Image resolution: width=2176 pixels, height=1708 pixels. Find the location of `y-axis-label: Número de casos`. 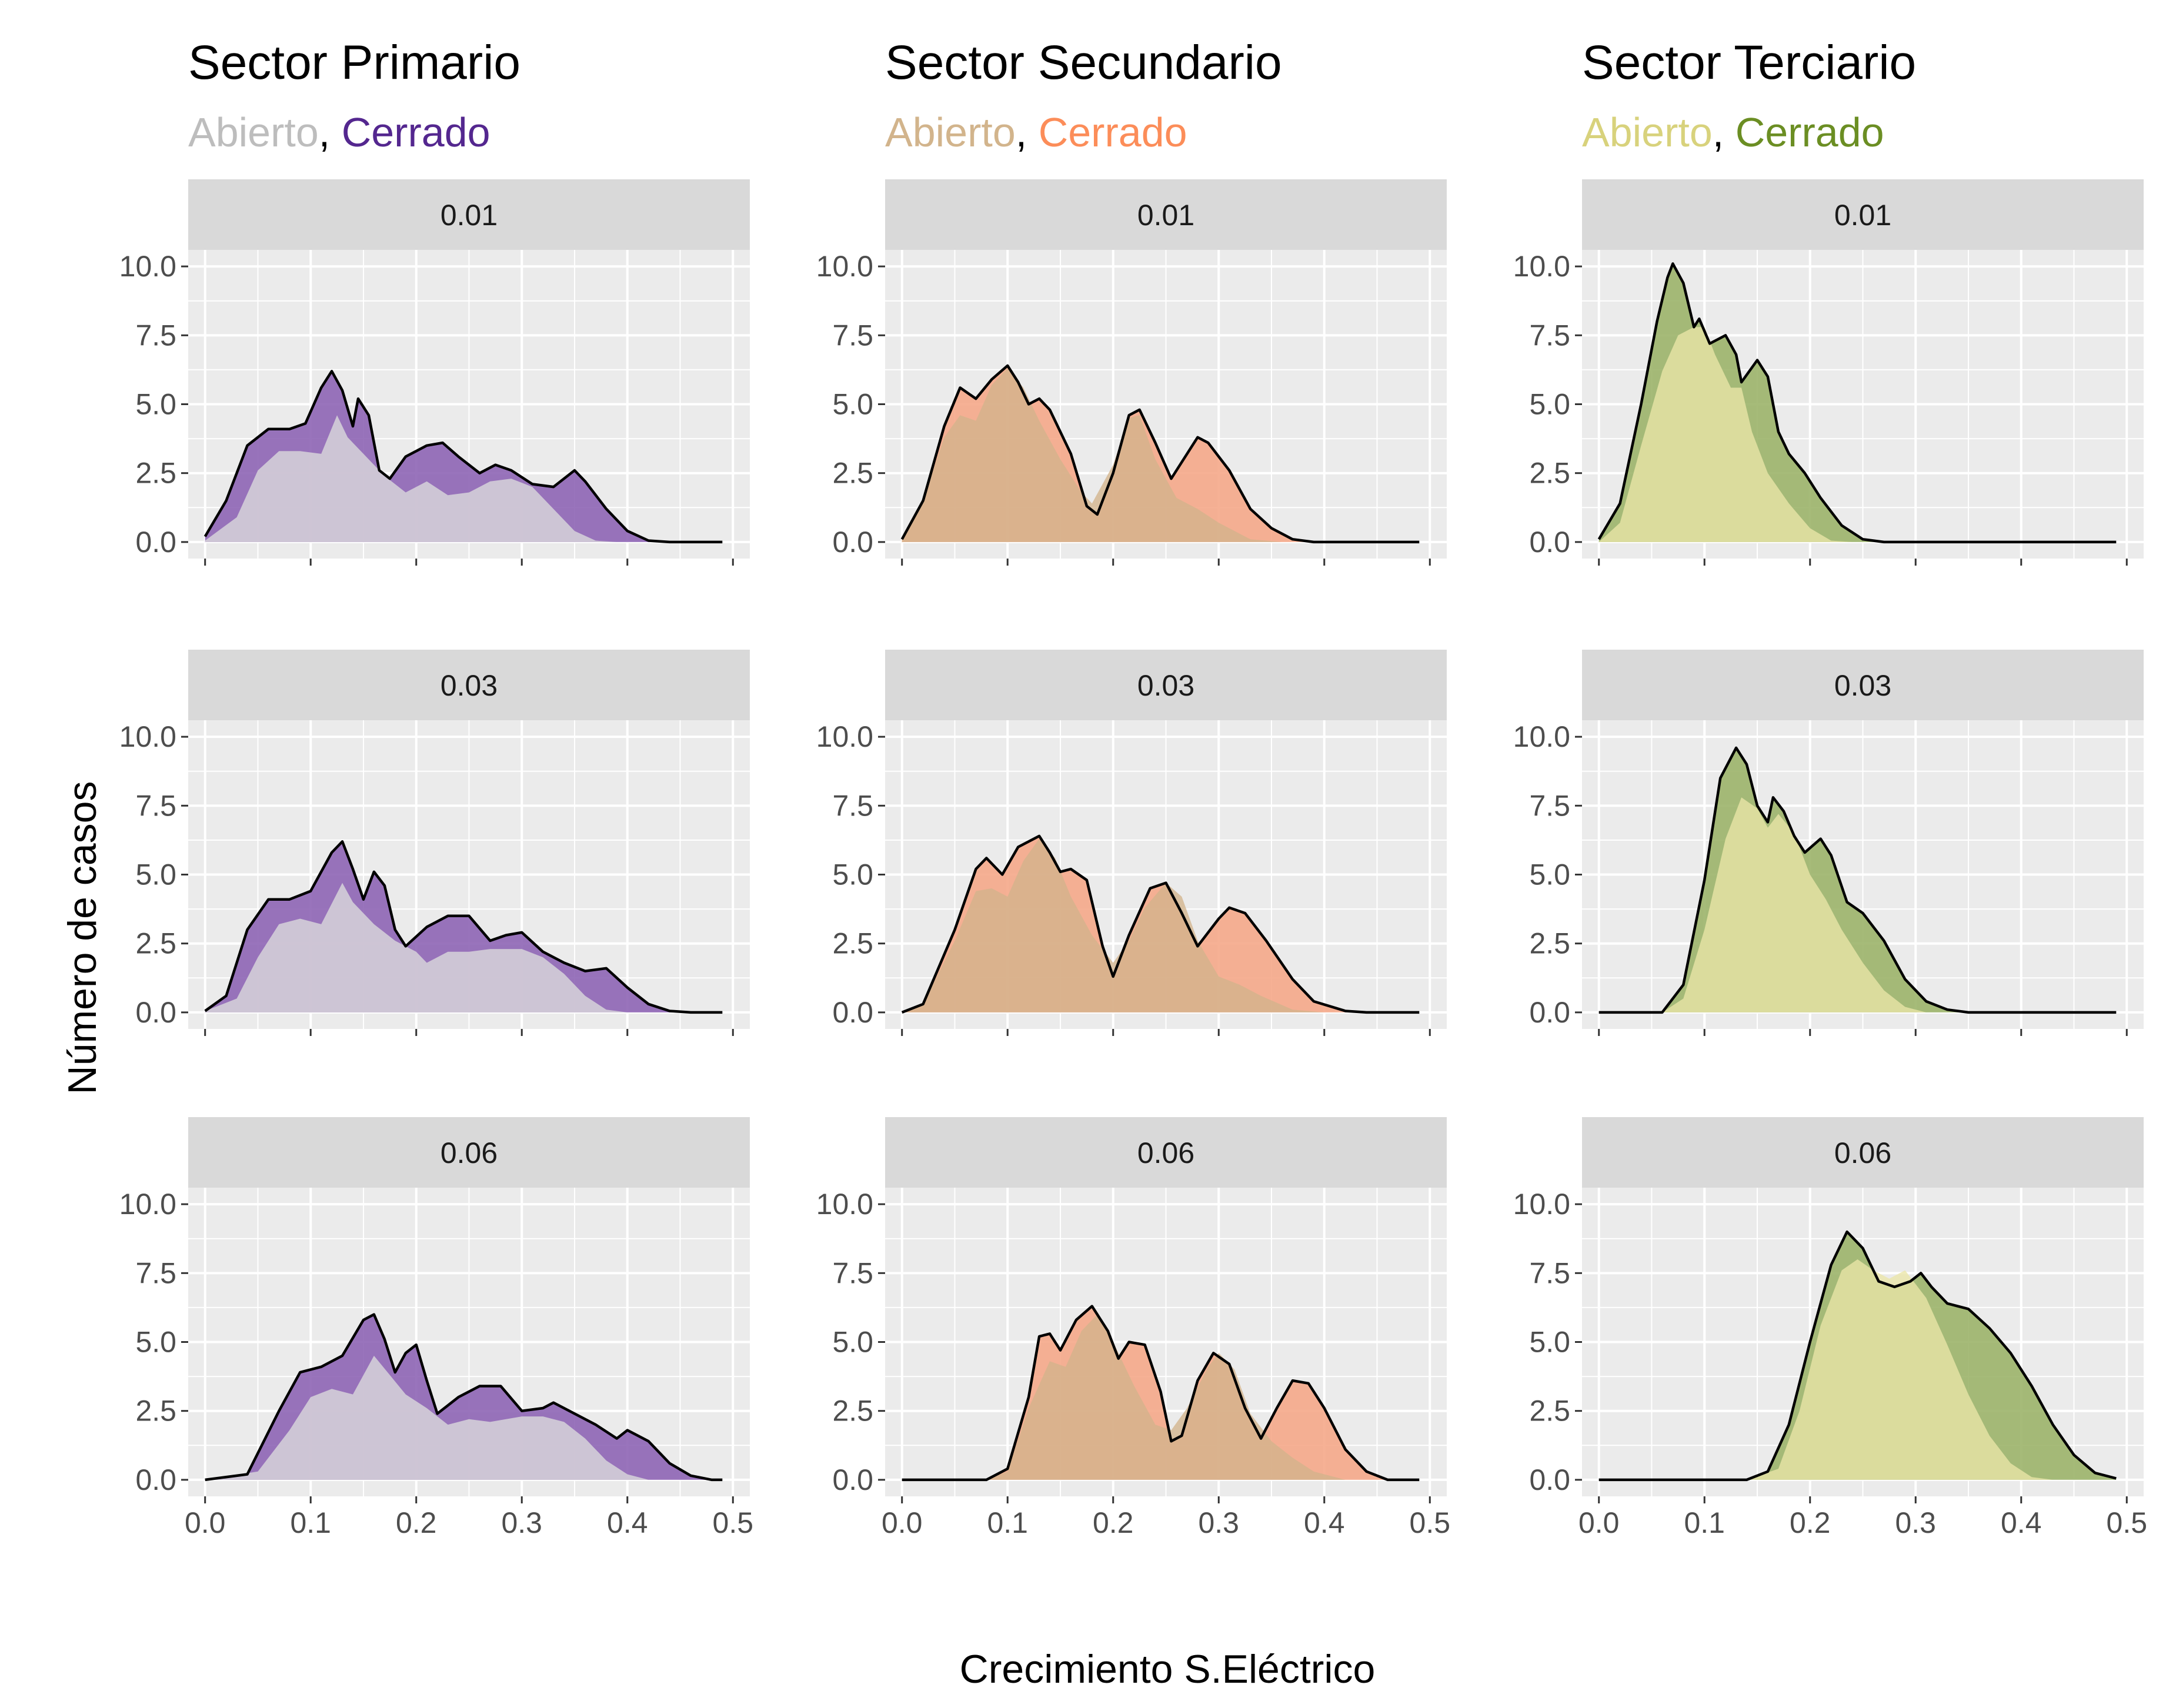

y-axis-label: Número de casos is located at coordinates (83, 938).